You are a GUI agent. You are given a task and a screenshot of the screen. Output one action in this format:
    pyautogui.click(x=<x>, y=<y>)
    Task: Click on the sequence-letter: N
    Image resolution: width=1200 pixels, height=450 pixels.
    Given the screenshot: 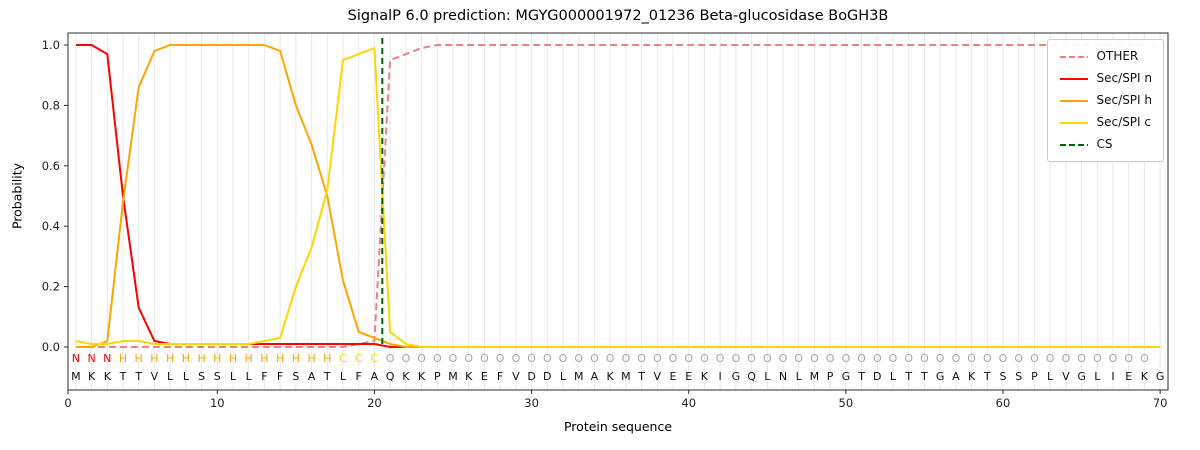 What is the action you would take?
    pyautogui.click(x=783, y=376)
    